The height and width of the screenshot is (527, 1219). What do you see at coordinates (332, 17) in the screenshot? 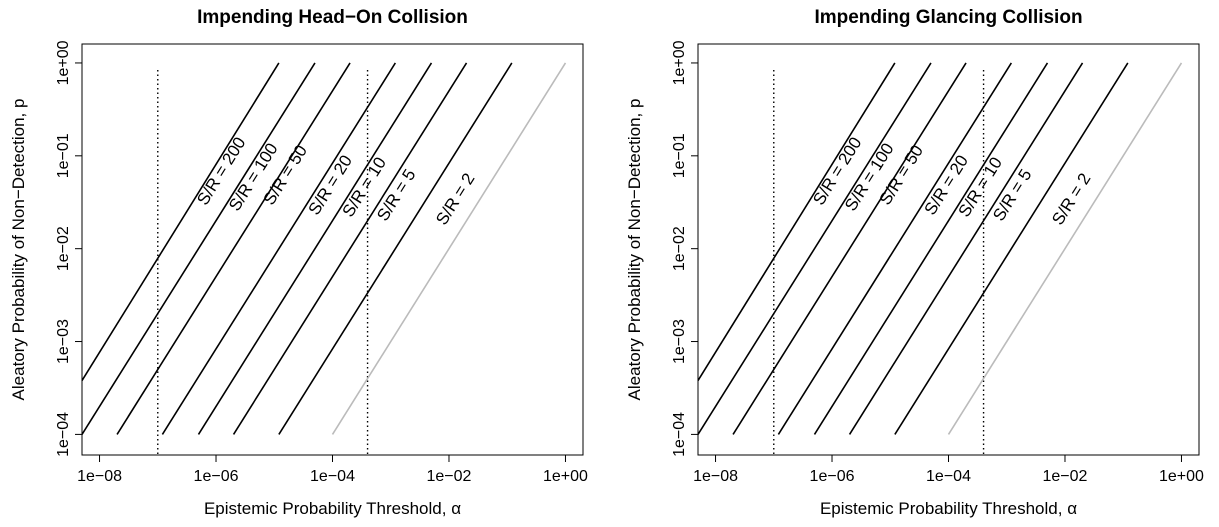
I see `chart-title: Impending Head−On Collision` at bounding box center [332, 17].